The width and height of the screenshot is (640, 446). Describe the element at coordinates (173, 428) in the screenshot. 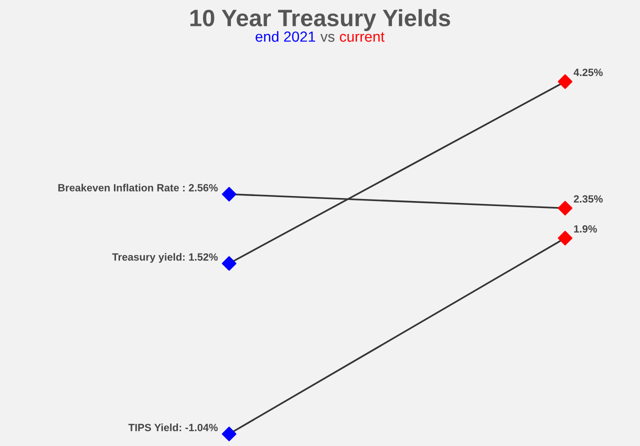

I see `data-label: TIPS Yield: -1.04%` at that location.